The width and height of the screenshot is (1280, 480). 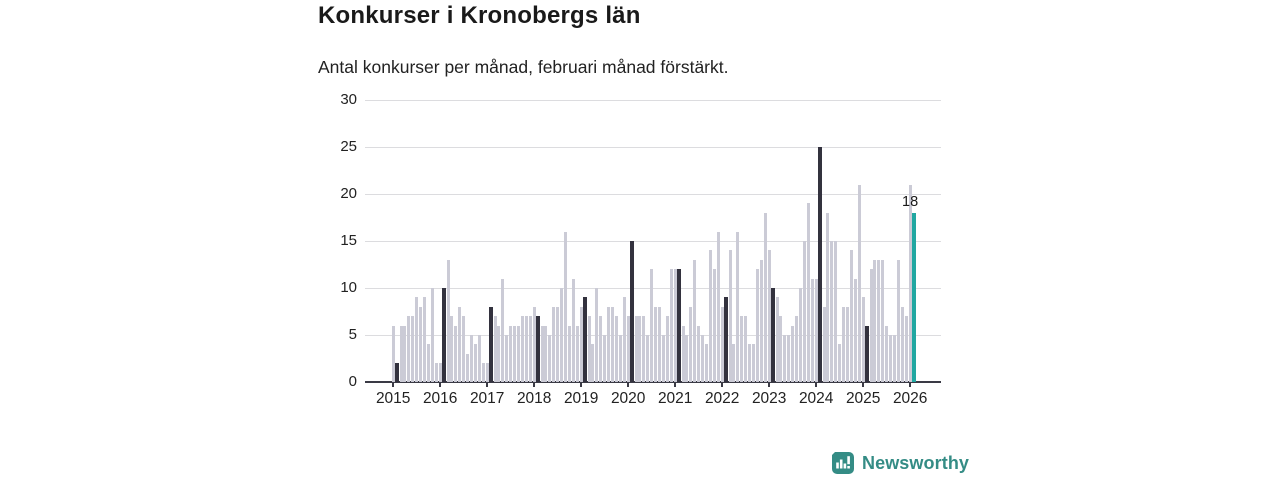 What do you see at coordinates (722, 398) in the screenshot?
I see `x-axis-label: 2022` at bounding box center [722, 398].